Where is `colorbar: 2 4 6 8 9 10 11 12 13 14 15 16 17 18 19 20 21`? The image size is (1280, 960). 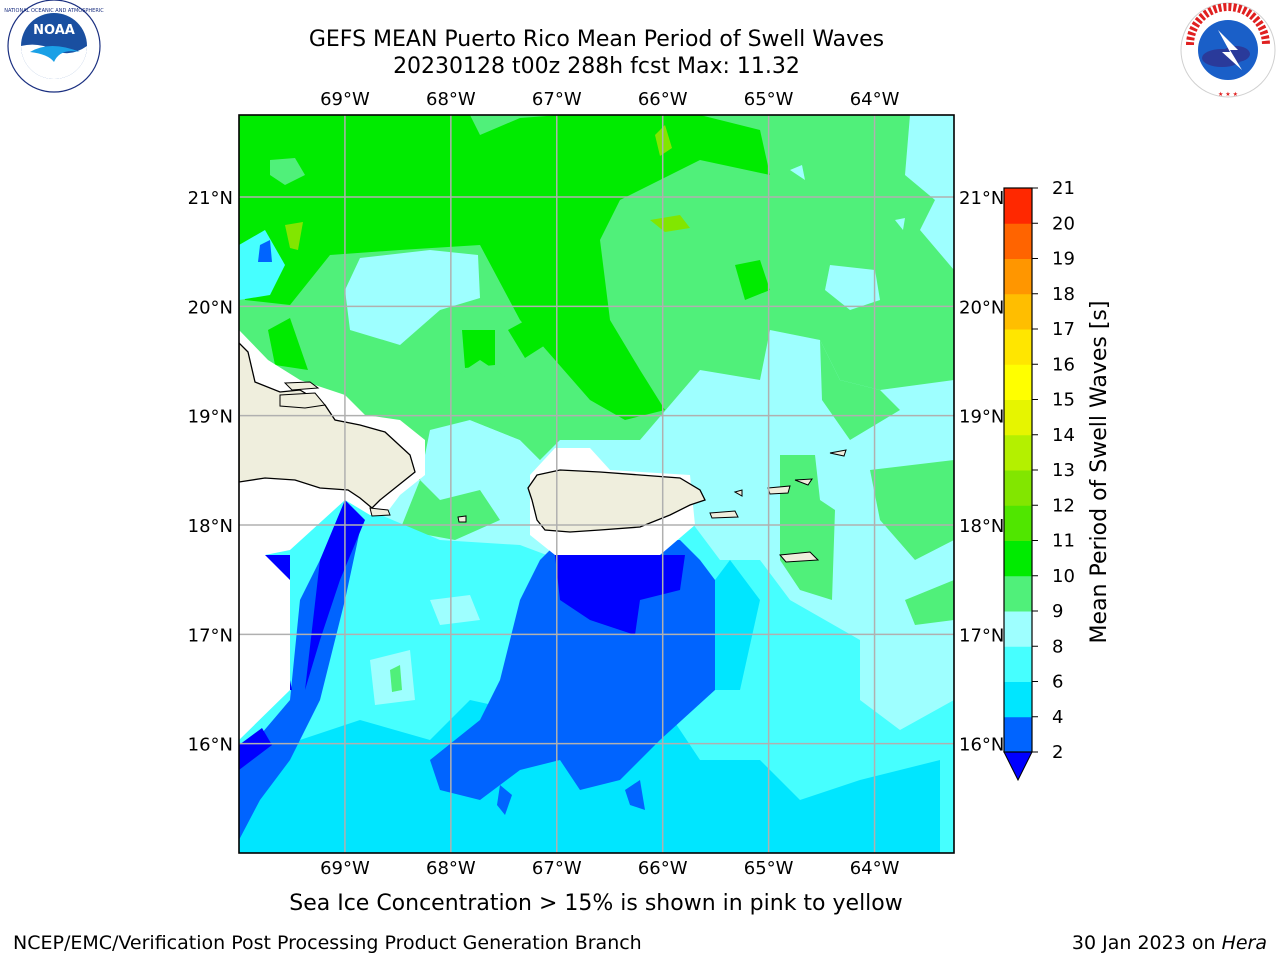 colorbar: 2 4 6 8 9 10 11 12 13 14 15 16 17 18 19 20 21 is located at coordinates (1039, 480).